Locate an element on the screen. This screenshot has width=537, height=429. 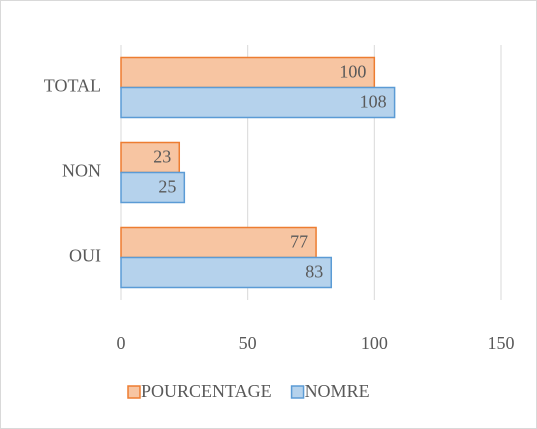
data-label: 25 is located at coordinates (167, 187).